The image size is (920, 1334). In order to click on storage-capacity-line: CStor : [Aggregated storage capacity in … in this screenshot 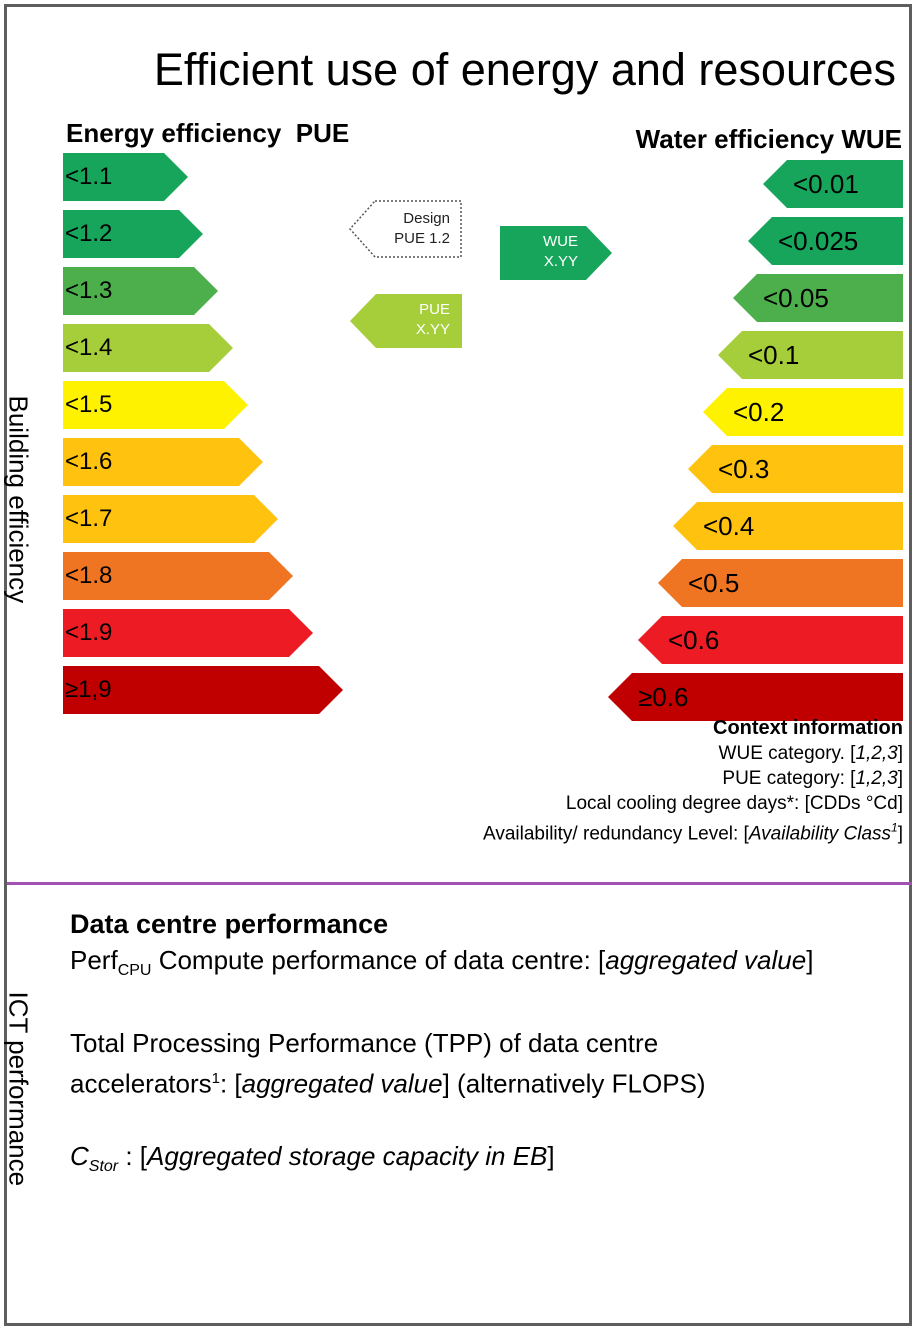, I will do `click(312, 1158)`.